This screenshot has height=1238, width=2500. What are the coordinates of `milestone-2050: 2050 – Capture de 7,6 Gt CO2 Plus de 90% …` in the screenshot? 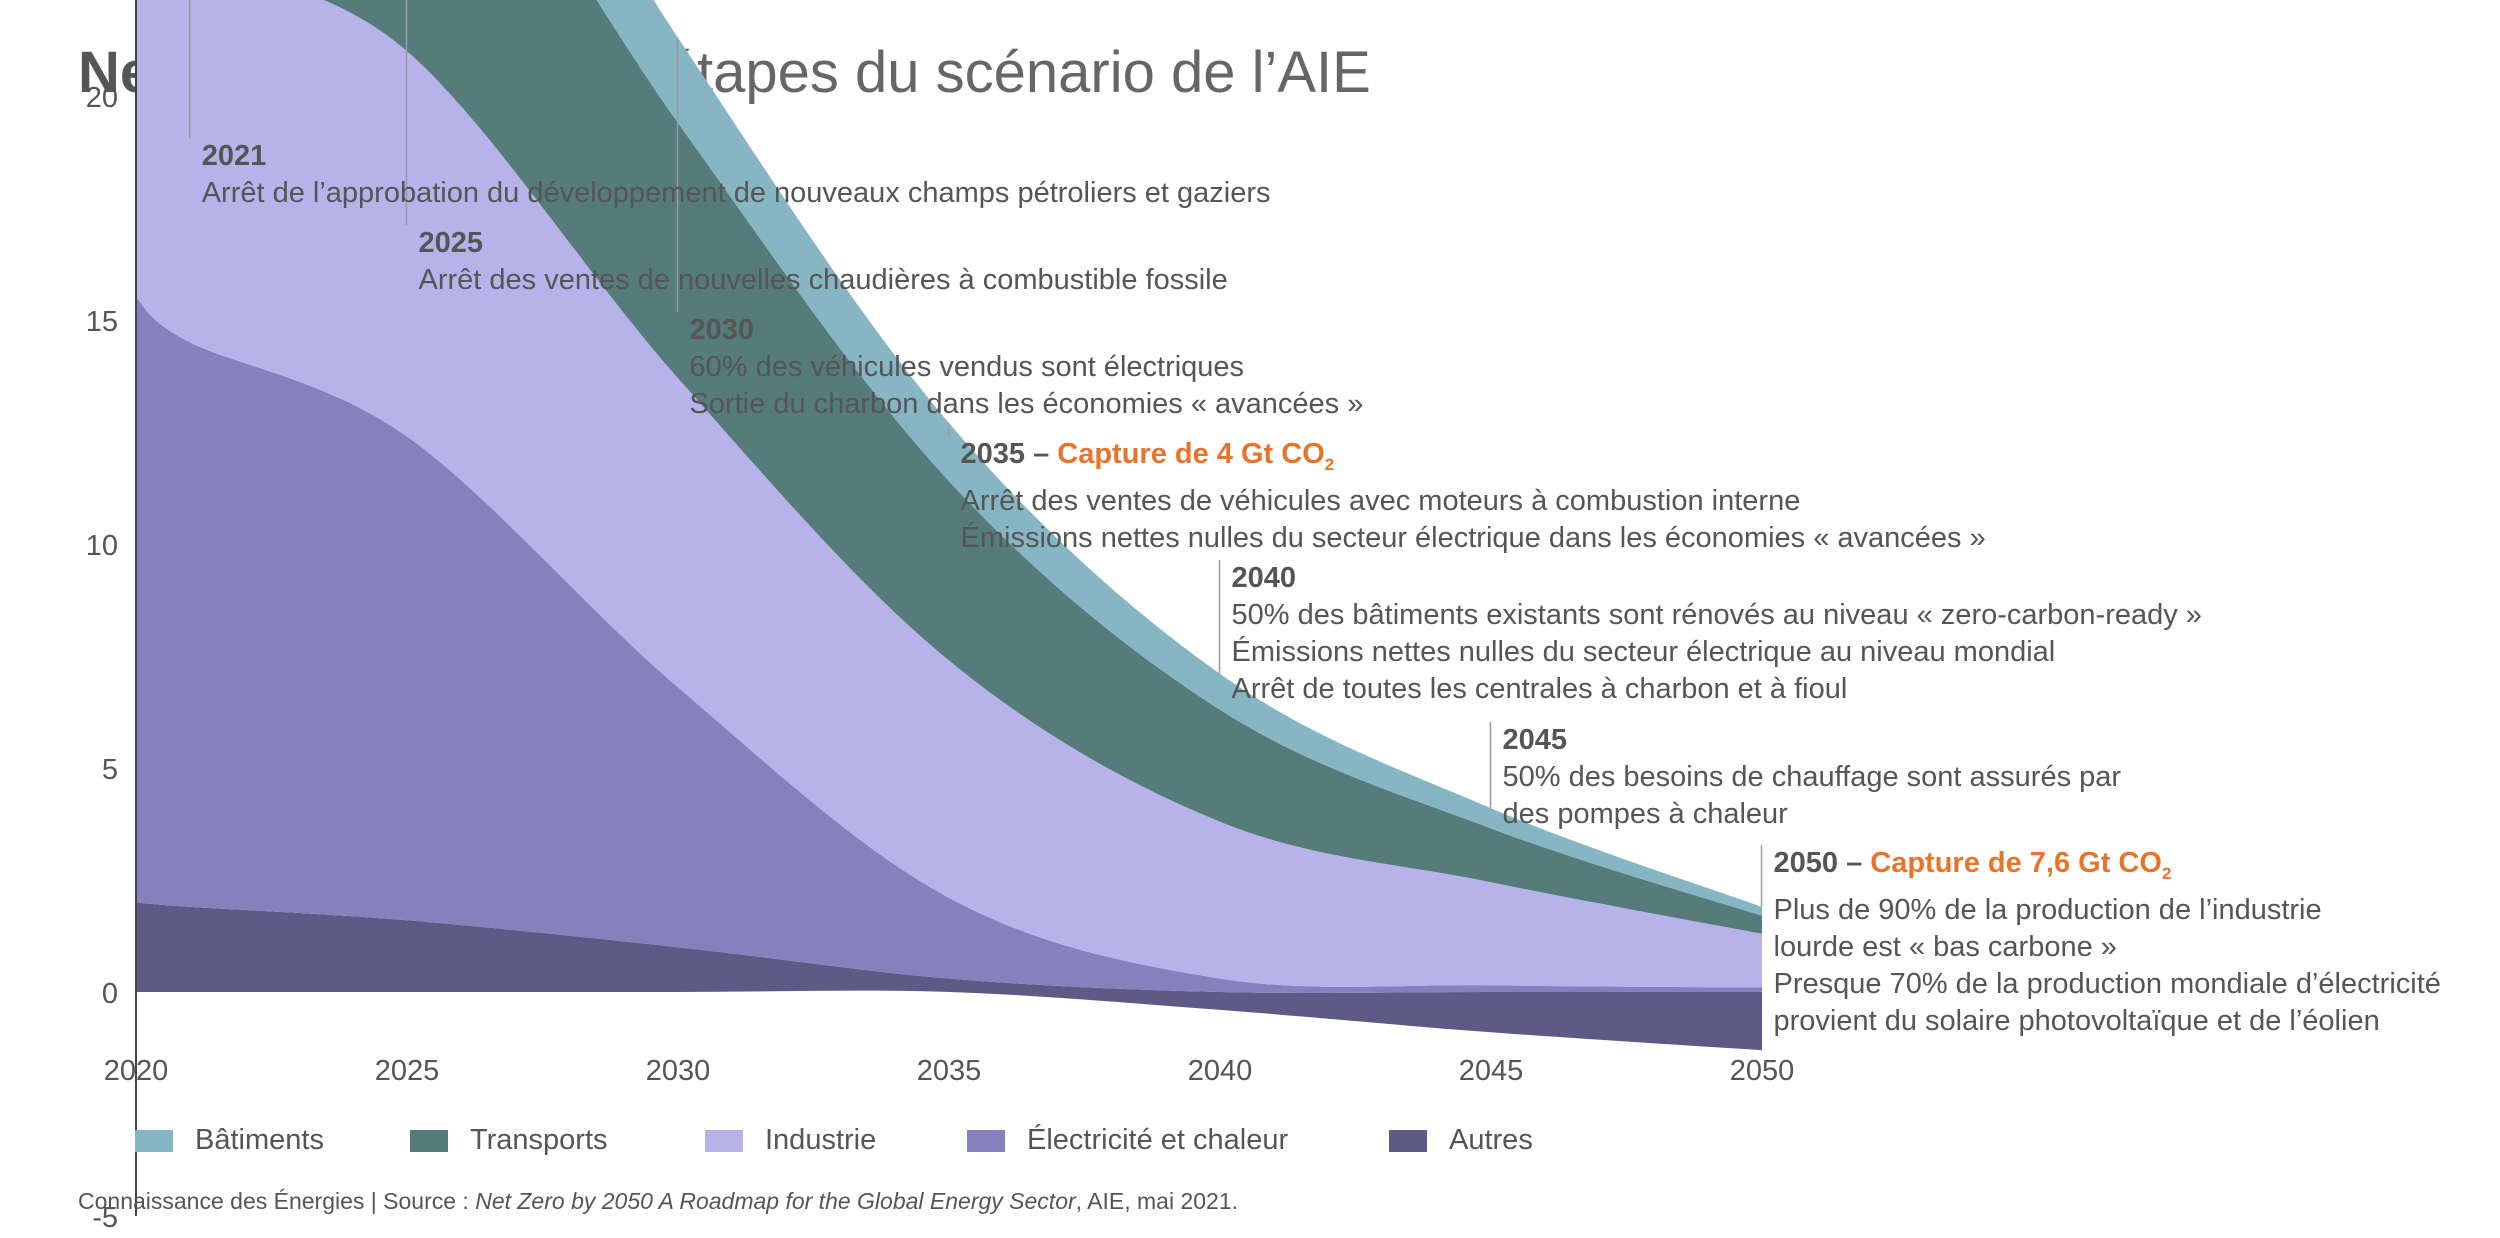 It's located at (2107, 942).